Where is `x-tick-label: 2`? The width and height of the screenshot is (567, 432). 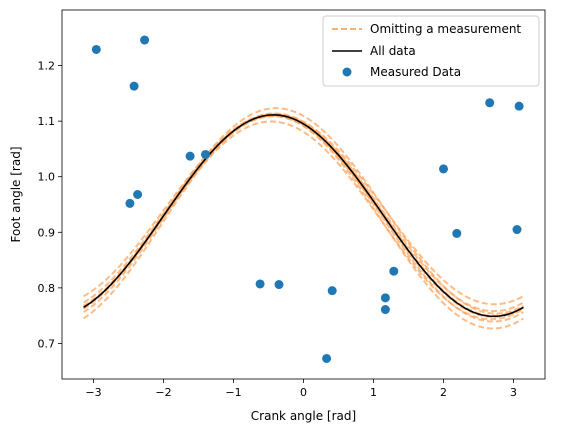
x-tick-label: 2 is located at coordinates (443, 392).